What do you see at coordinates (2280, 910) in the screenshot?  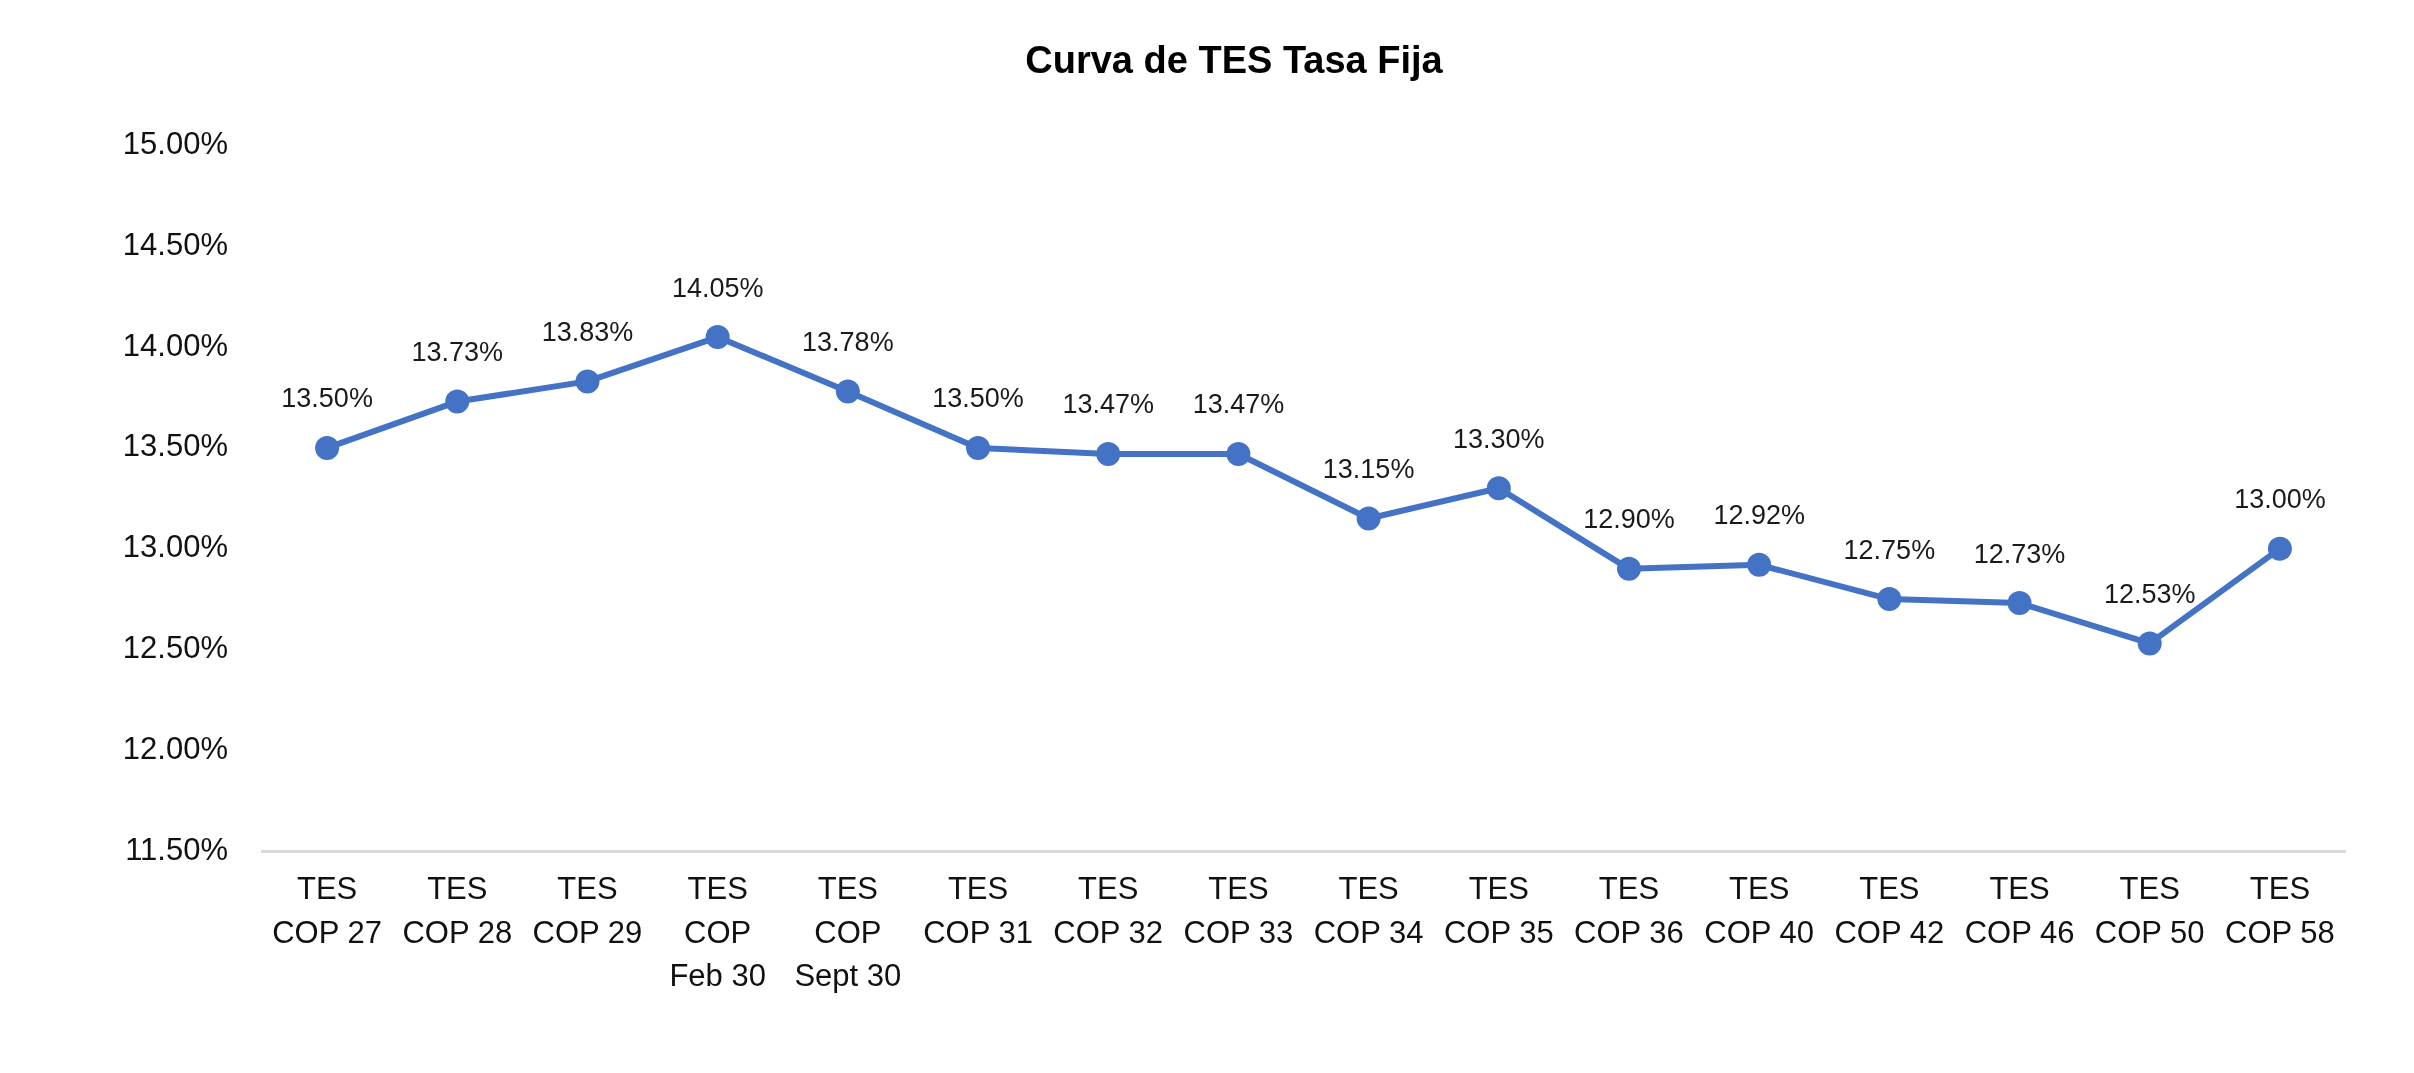 I see `x-tick-label: TES COP 58` at bounding box center [2280, 910].